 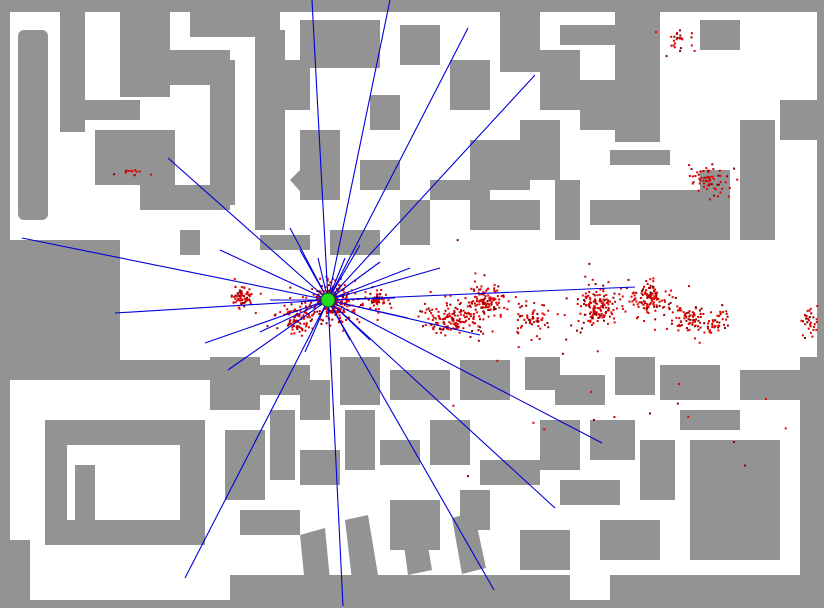 What do you see at coordinates (266, 321) in the screenshot?
I see `laser-ray` at bounding box center [266, 321].